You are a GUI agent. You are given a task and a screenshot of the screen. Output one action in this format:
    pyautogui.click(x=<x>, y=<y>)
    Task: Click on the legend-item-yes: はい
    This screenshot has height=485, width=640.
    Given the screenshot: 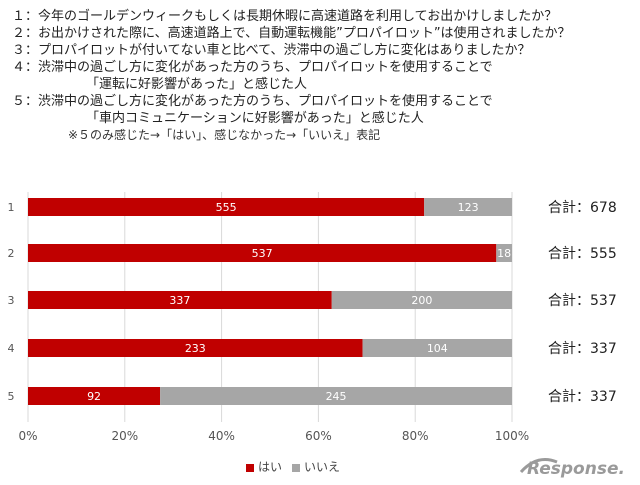 What is the action you would take?
    pyautogui.click(x=264, y=466)
    